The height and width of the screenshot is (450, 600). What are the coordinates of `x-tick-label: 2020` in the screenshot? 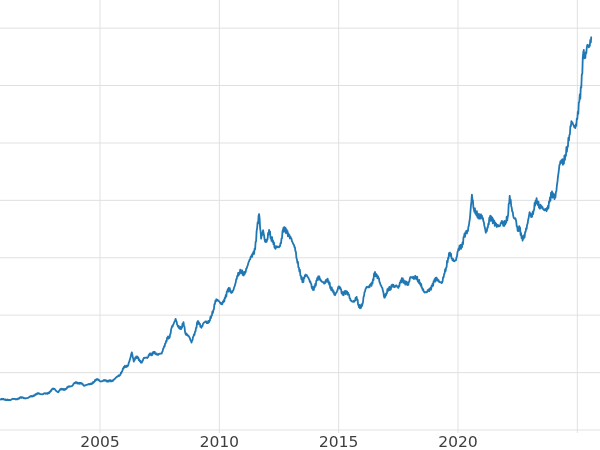 It's located at (457, 441).